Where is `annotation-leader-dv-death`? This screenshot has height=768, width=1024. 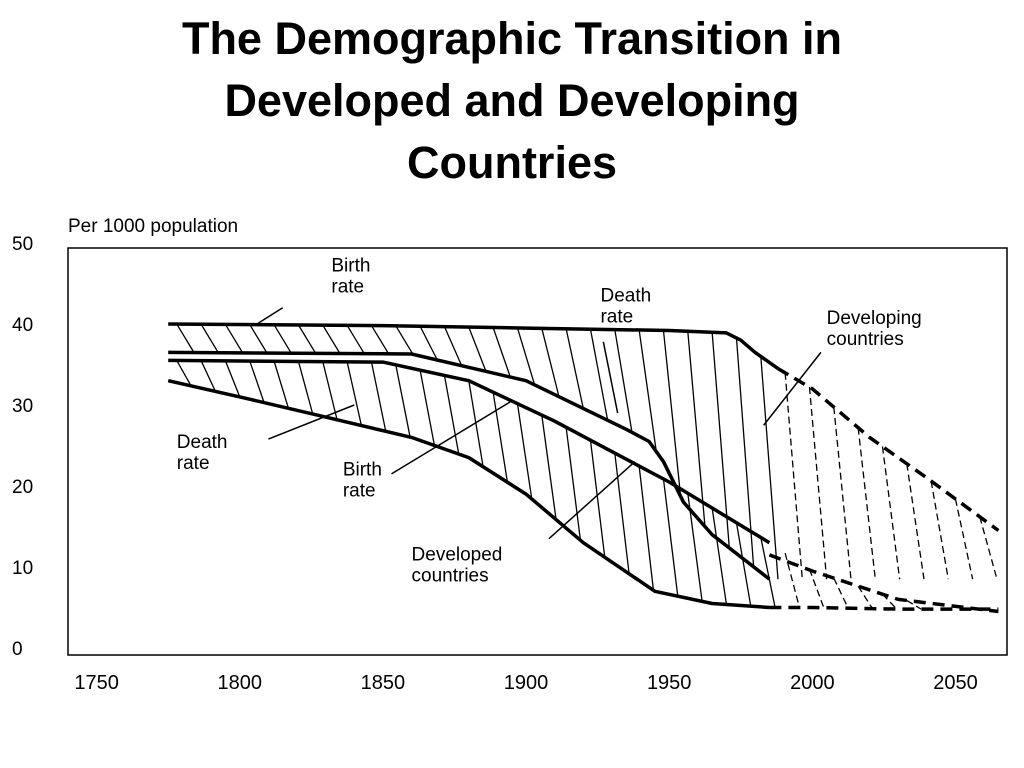 annotation-leader-dv-death is located at coordinates (610, 377).